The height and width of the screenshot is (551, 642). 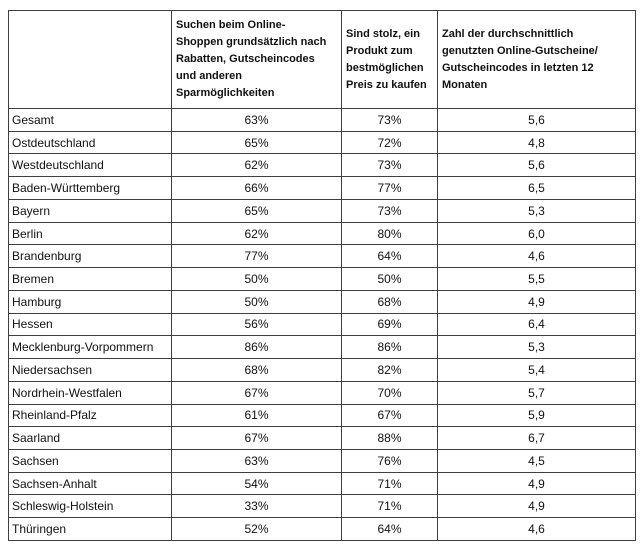 I want to click on region-cell: Thüringen, so click(x=90, y=529).